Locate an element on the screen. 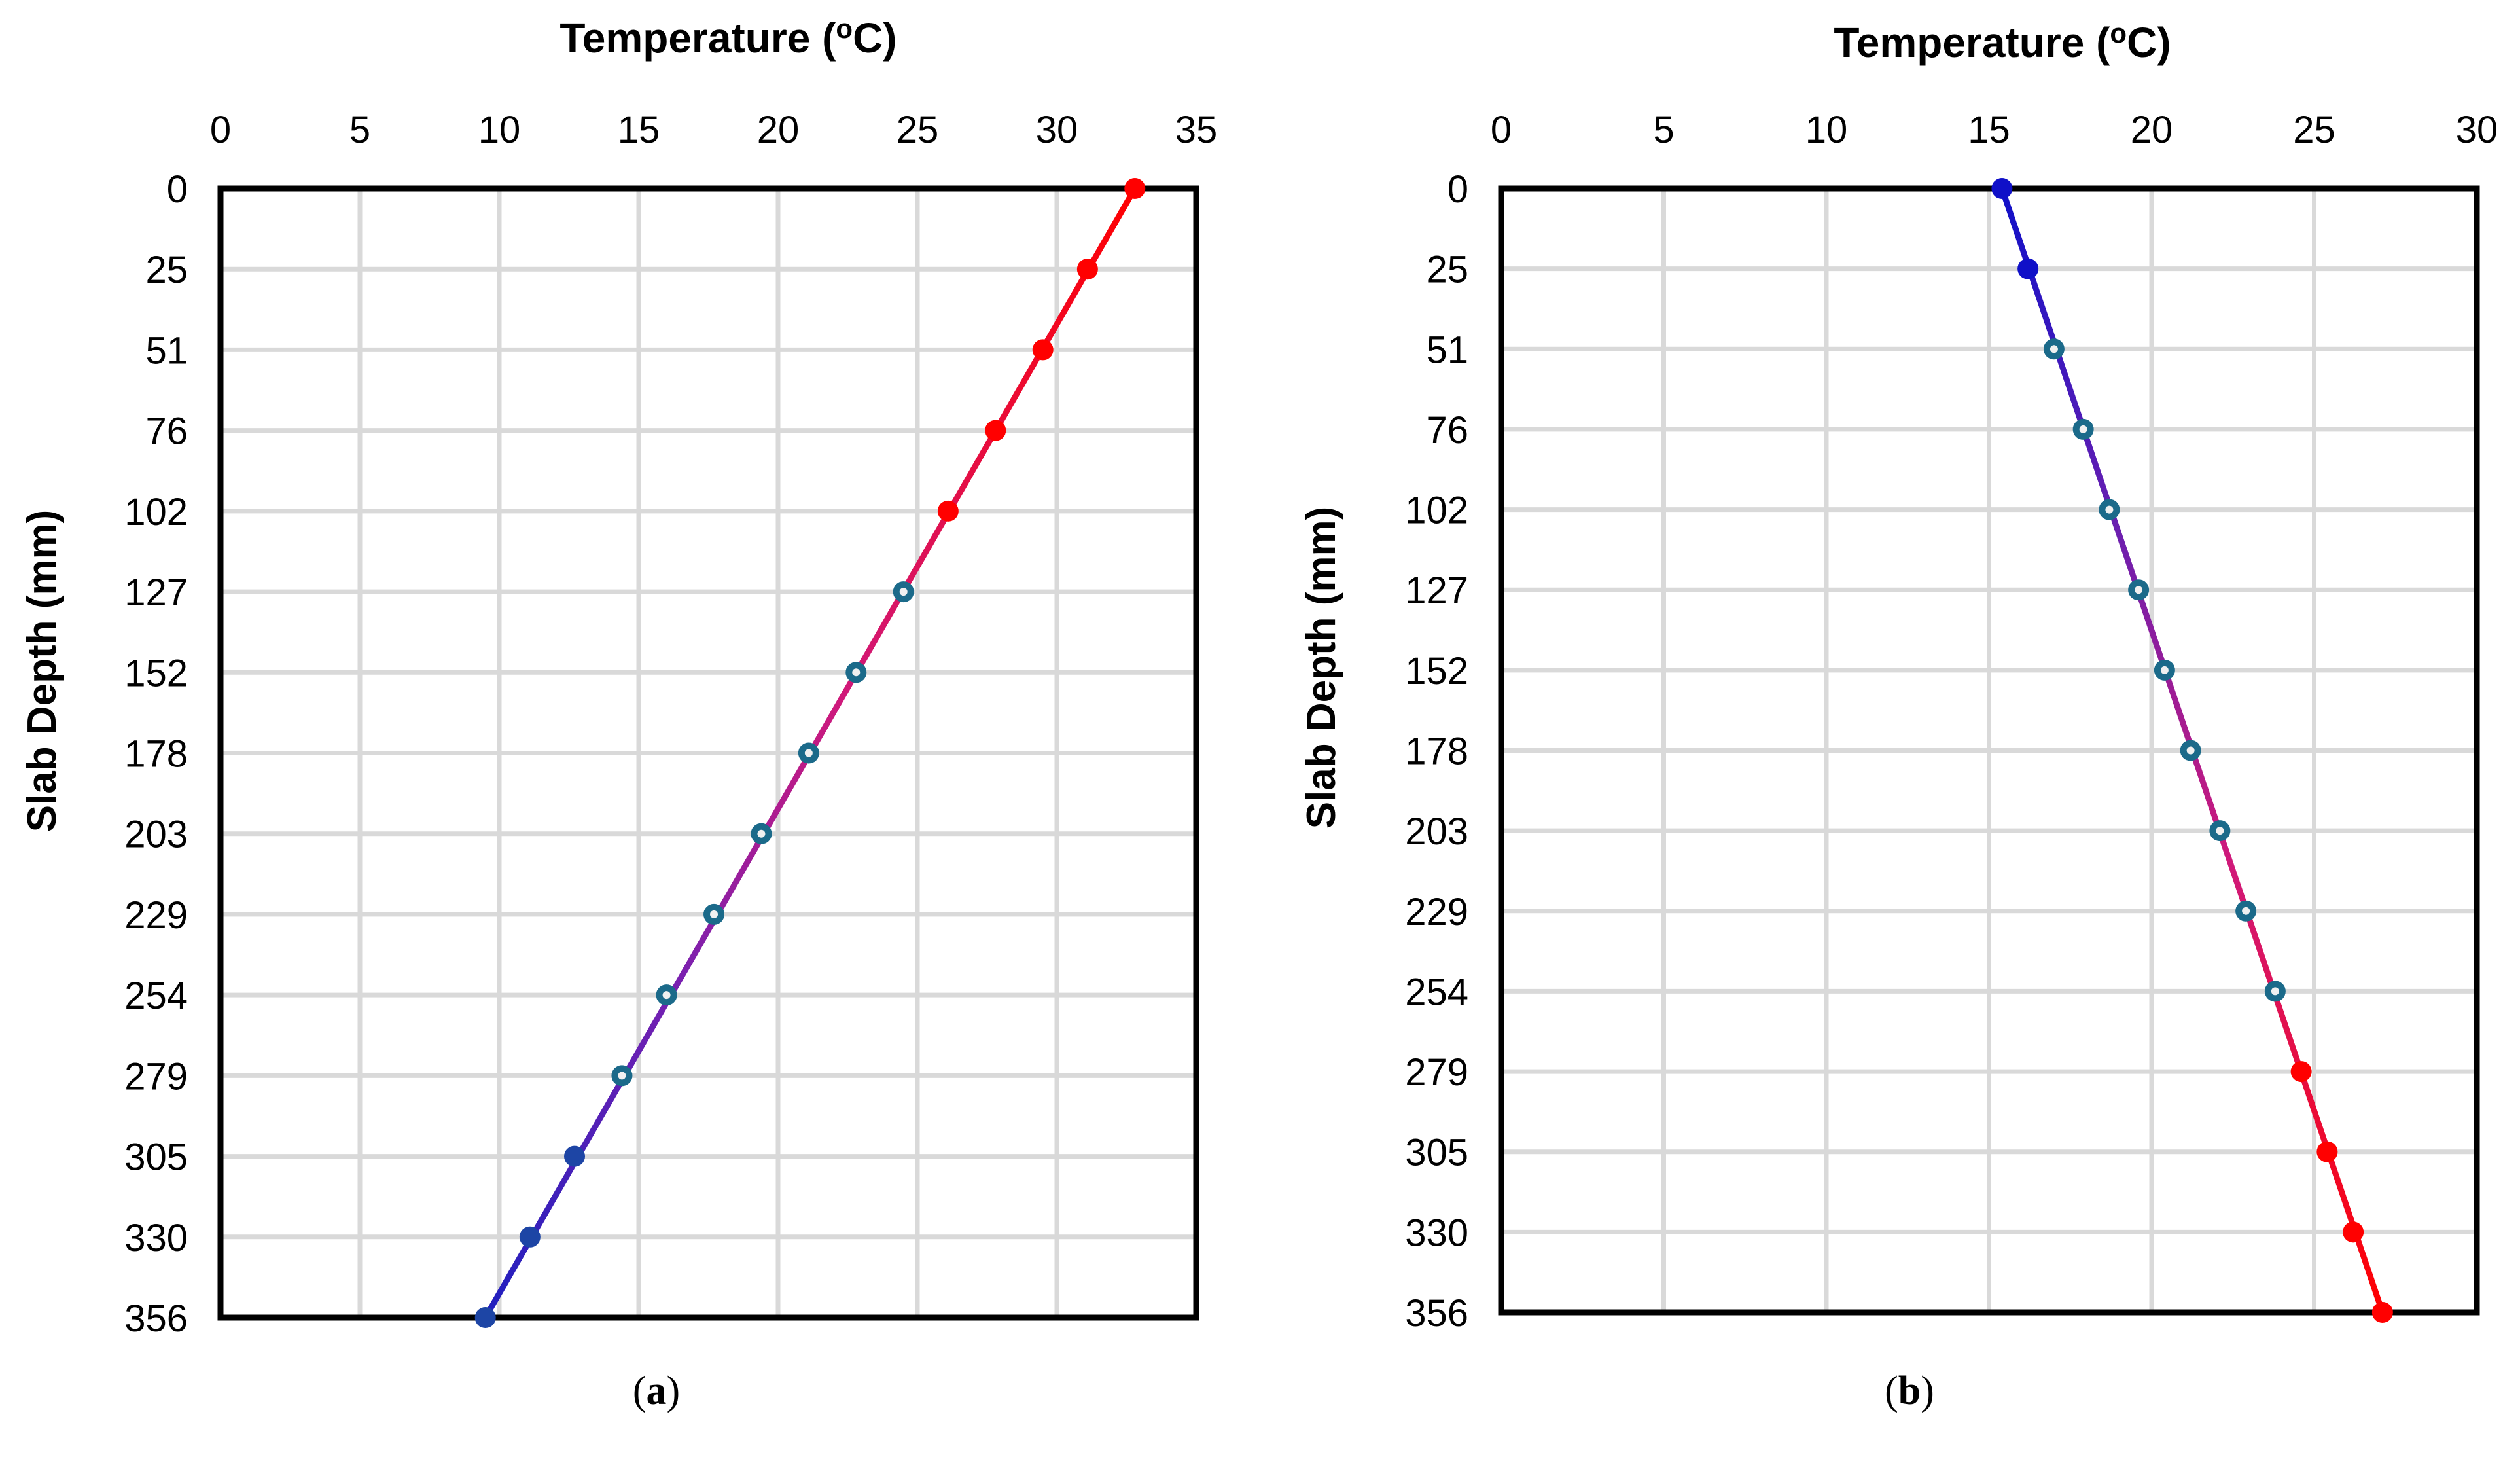  chart-b-y-tick-label: 51 is located at coordinates (1447, 350).